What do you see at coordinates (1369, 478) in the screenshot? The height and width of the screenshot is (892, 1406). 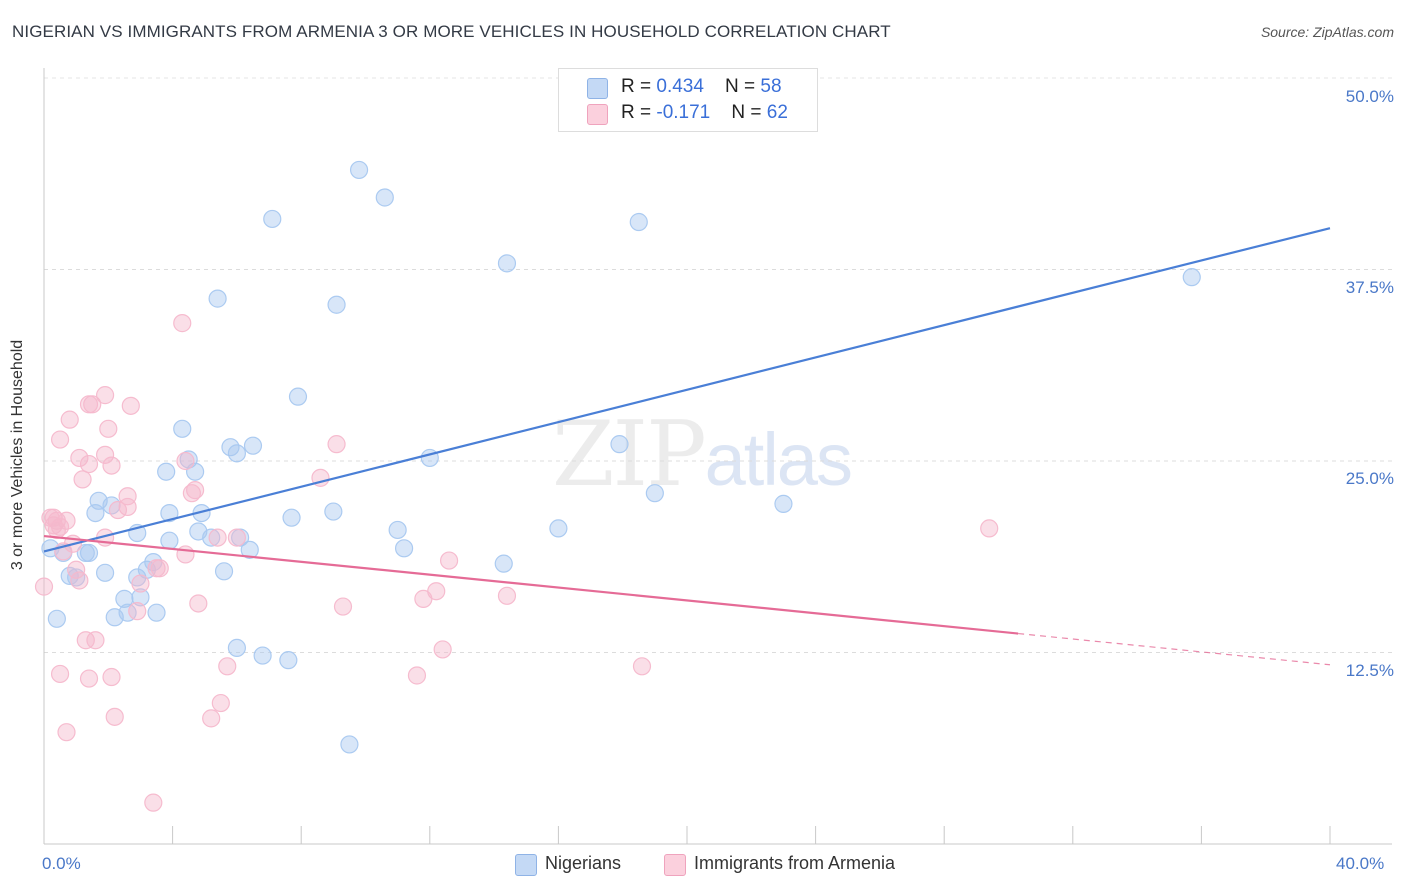 I see `y-tick-label: 25.0%` at bounding box center [1369, 478].